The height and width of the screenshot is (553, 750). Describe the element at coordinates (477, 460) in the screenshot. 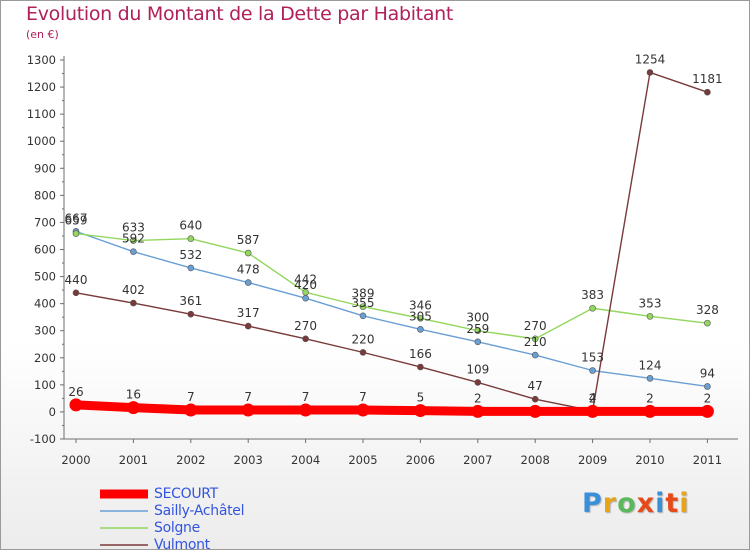

I see `x-tick-label-7: 2007` at that location.